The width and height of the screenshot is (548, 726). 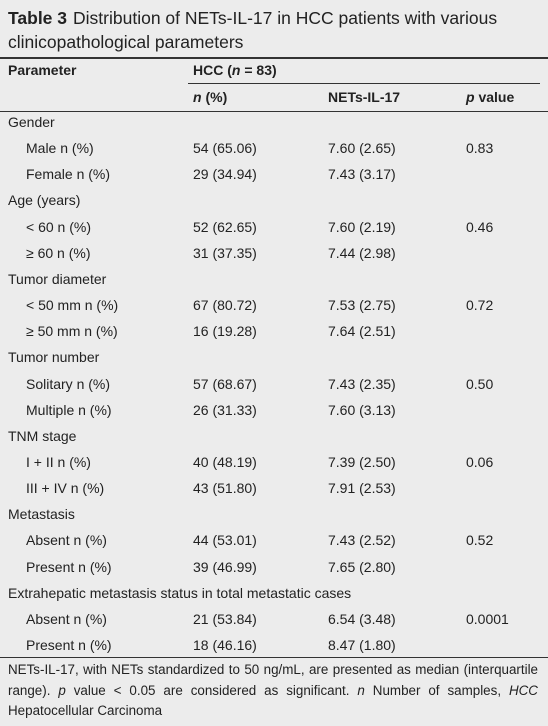 What do you see at coordinates (68, 383) in the screenshot?
I see `parameter: Solitary n (%)` at bounding box center [68, 383].